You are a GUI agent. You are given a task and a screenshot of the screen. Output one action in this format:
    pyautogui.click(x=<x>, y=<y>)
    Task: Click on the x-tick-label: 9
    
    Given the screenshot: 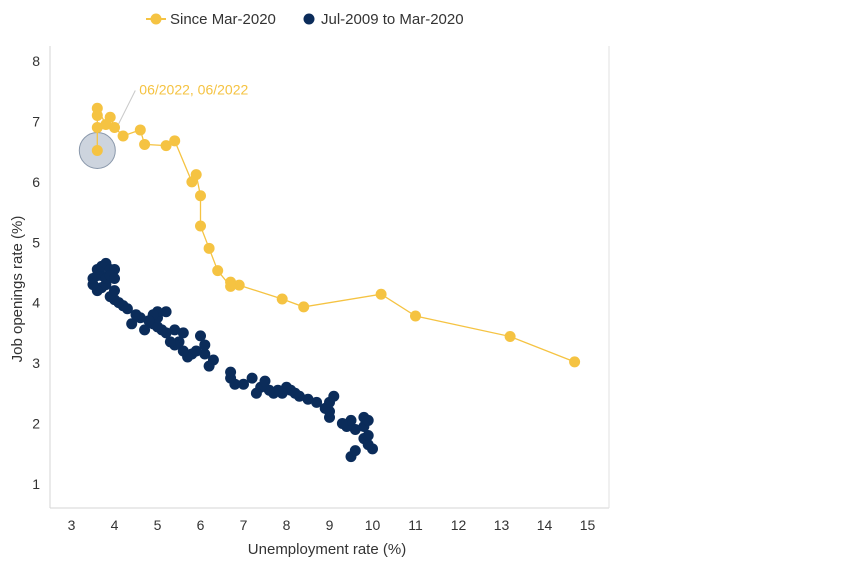 What is the action you would take?
    pyautogui.click(x=330, y=525)
    